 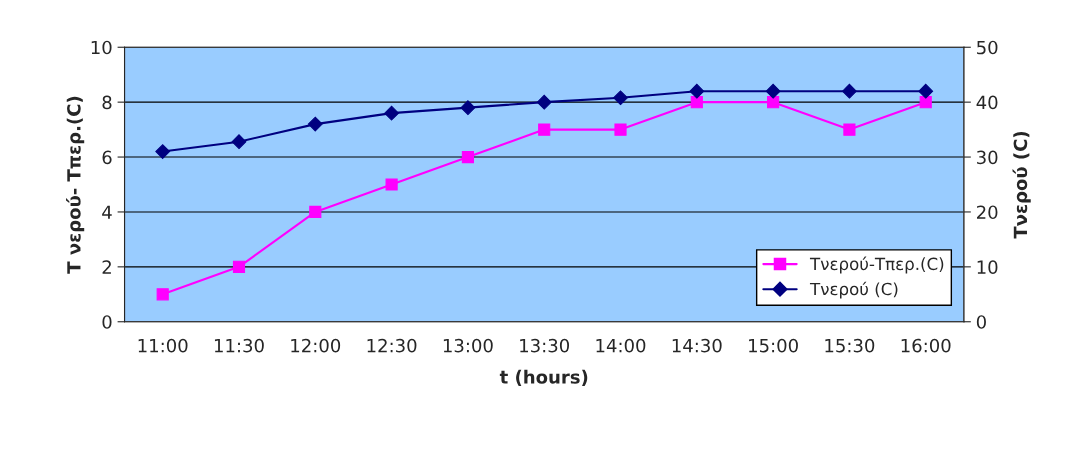 What do you see at coordinates (621, 345) in the screenshot?
I see `x-tick-label: 14:00` at bounding box center [621, 345].